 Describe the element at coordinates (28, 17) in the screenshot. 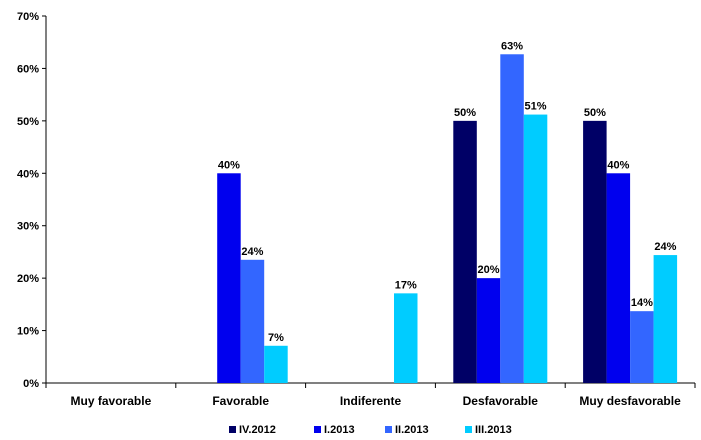

I see `y-tick-label: 70%` at that location.